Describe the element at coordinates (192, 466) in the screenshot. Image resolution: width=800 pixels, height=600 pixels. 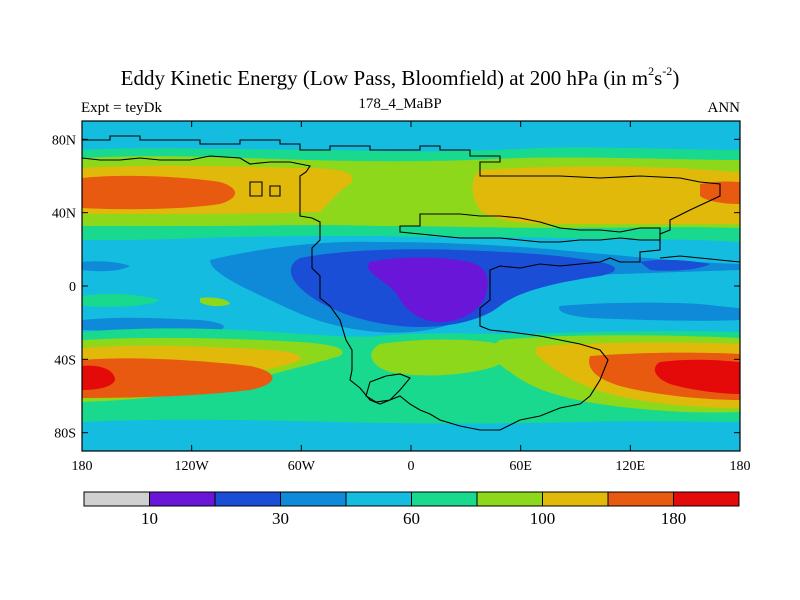
I see `x-tick-label: 120W` at that location.